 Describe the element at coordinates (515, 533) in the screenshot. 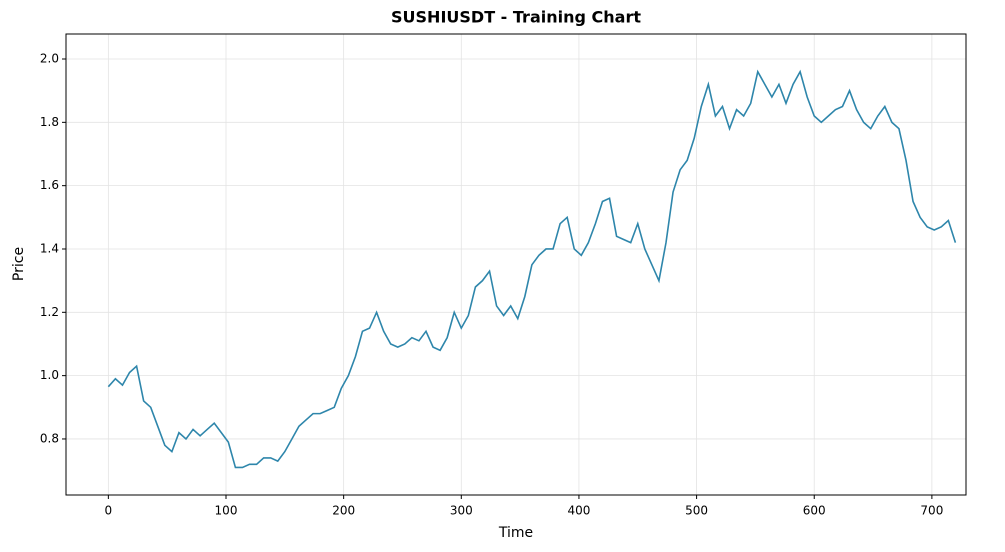

I see `x-axis-label: Time` at that location.